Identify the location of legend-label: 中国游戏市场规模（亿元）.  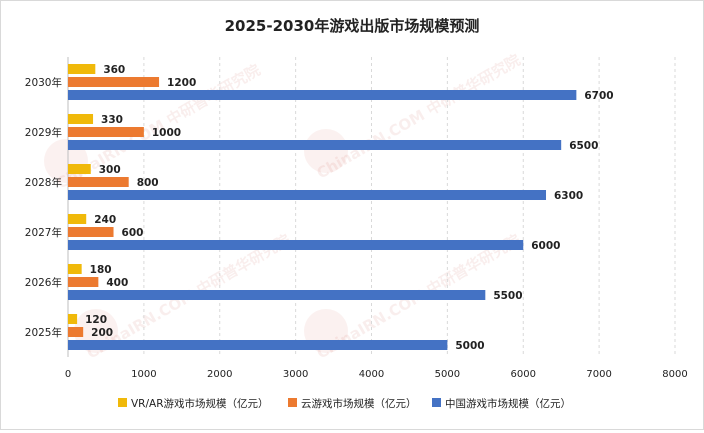
(508, 403).